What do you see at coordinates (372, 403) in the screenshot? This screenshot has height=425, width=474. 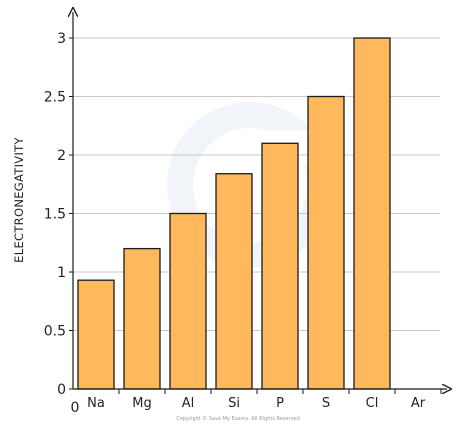 I see `x-tick-label: Cl` at bounding box center [372, 403].